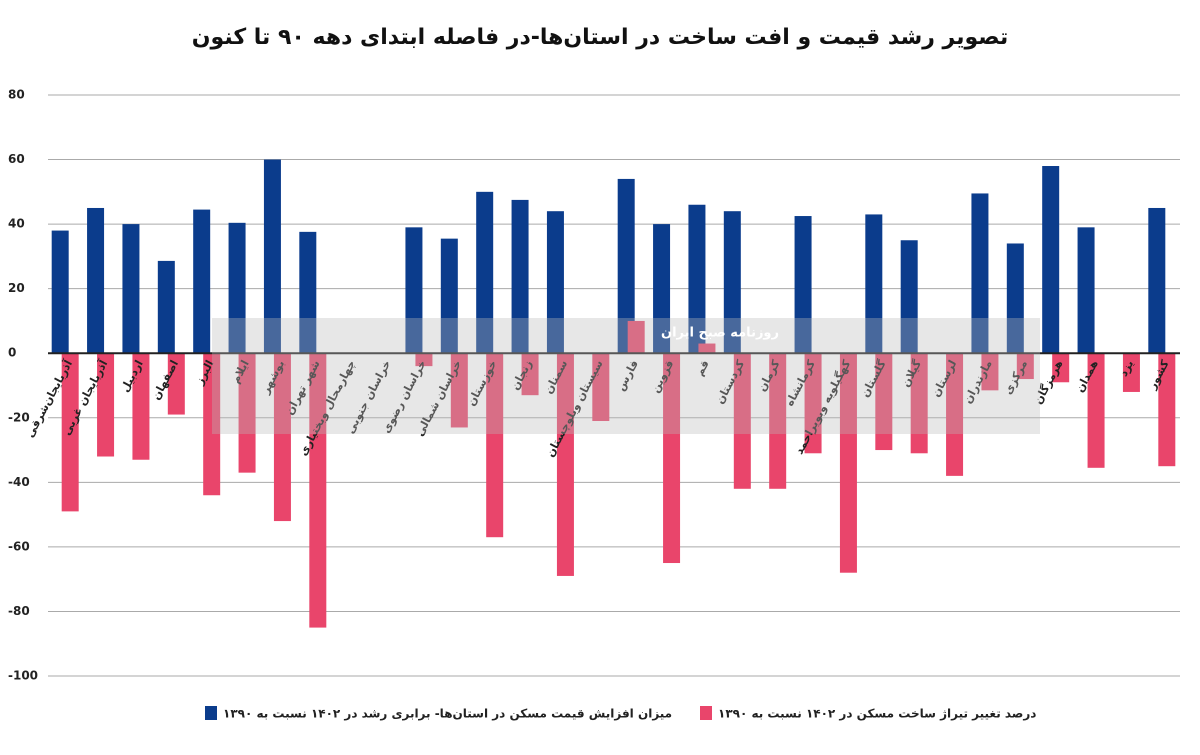 The width and height of the screenshot is (1200, 755). Describe the element at coordinates (626, 376) in the screenshot. I see `watermark-band` at that location.